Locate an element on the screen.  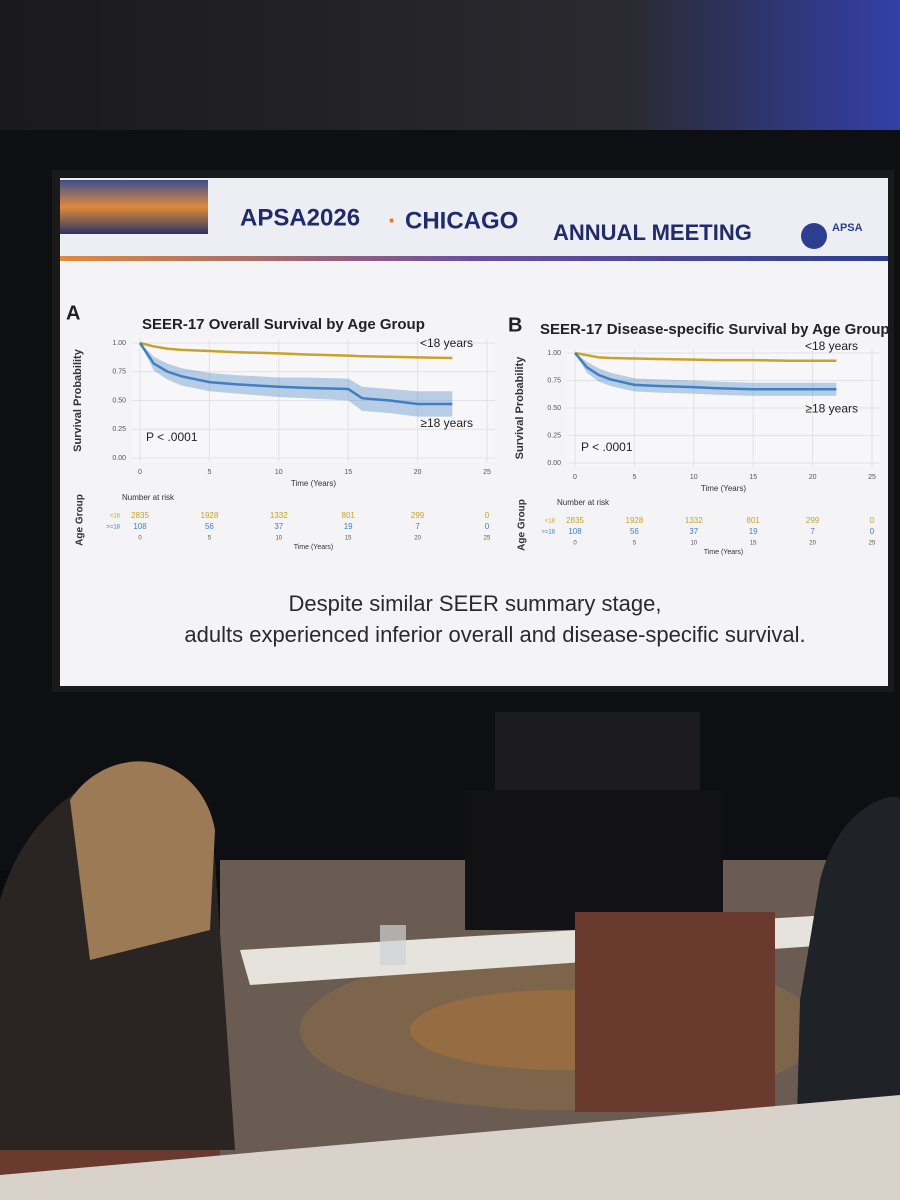
glass is located at coordinates (393, 945).